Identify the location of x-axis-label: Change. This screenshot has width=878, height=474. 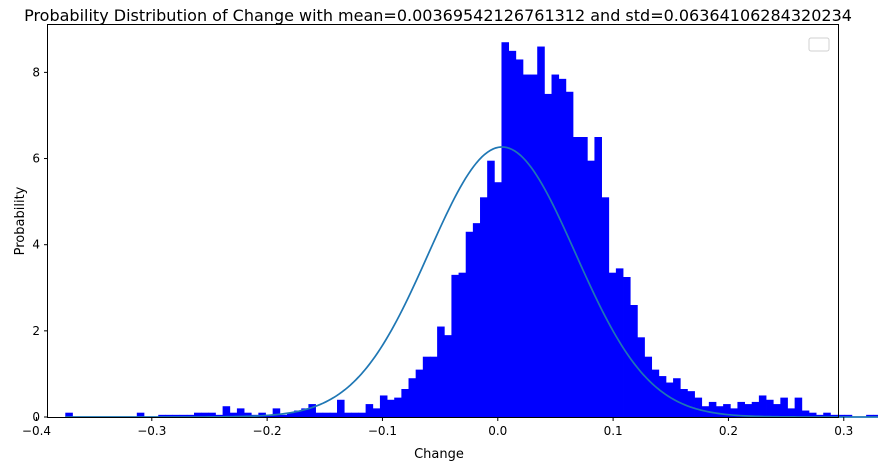
(439, 454).